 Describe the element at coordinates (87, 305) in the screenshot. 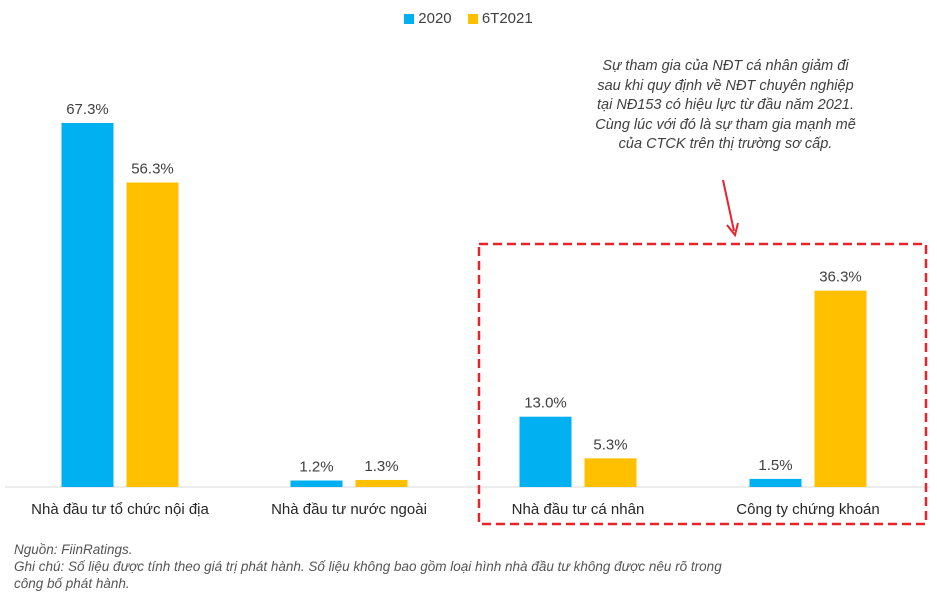

I see `bar-2020-nha-dau-tu-to-chuc-noi-dia` at that location.